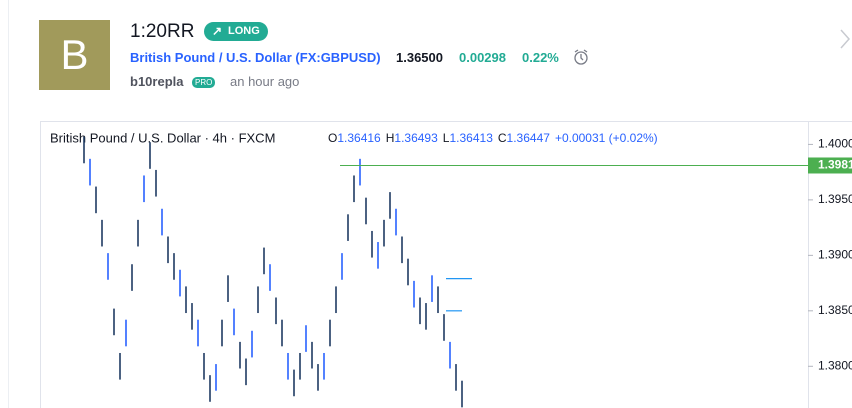 The image size is (852, 408). What do you see at coordinates (606, 138) in the screenshot?
I see `legend-change: +0.00031 (+0.02%)` at bounding box center [606, 138].